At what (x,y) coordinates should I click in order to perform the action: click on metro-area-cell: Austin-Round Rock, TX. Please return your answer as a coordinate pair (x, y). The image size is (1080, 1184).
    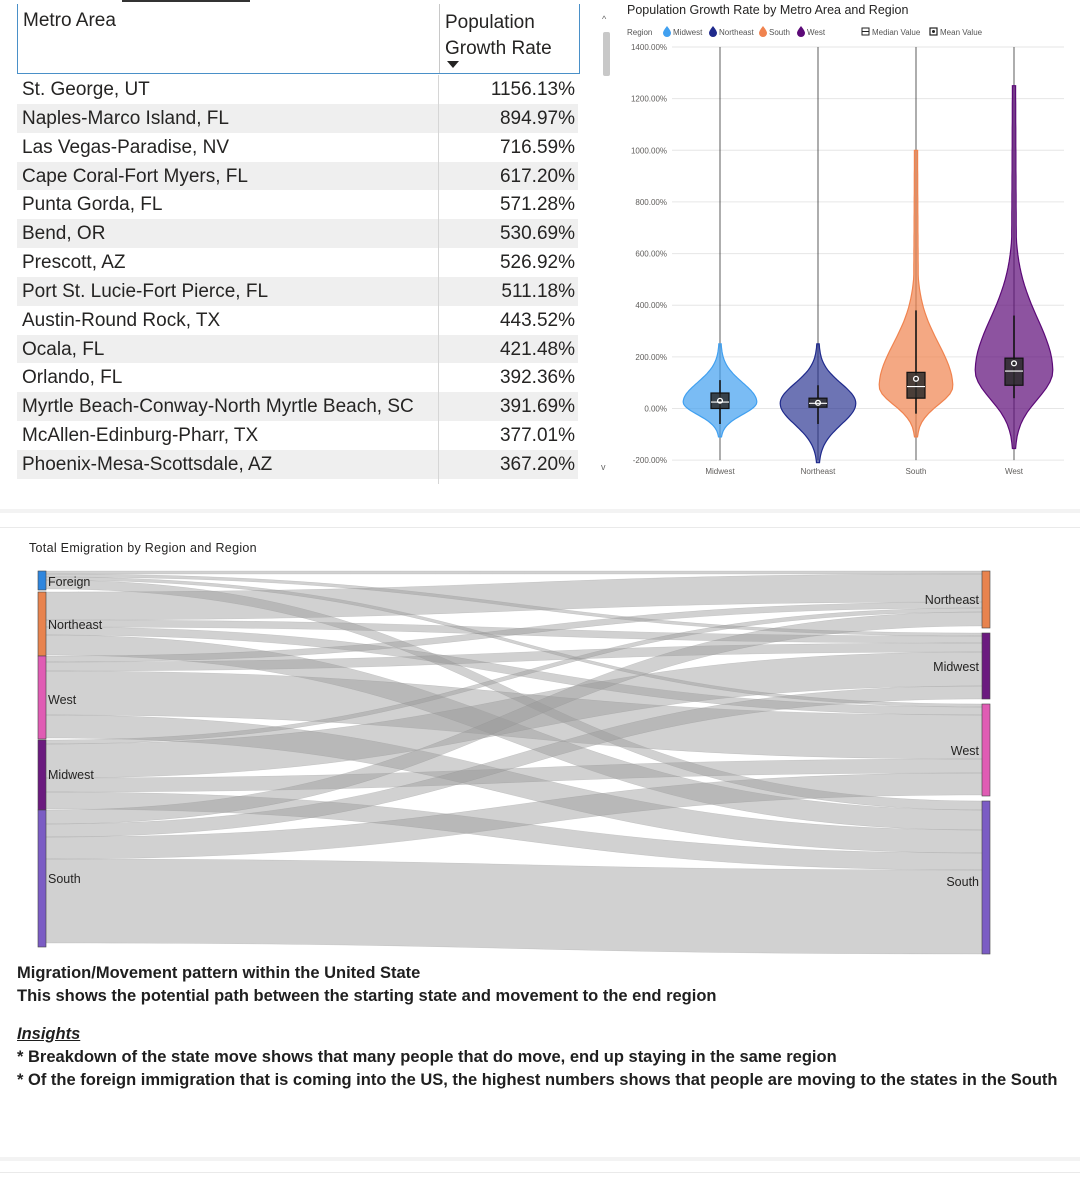
    Looking at the image, I should click on (121, 320).